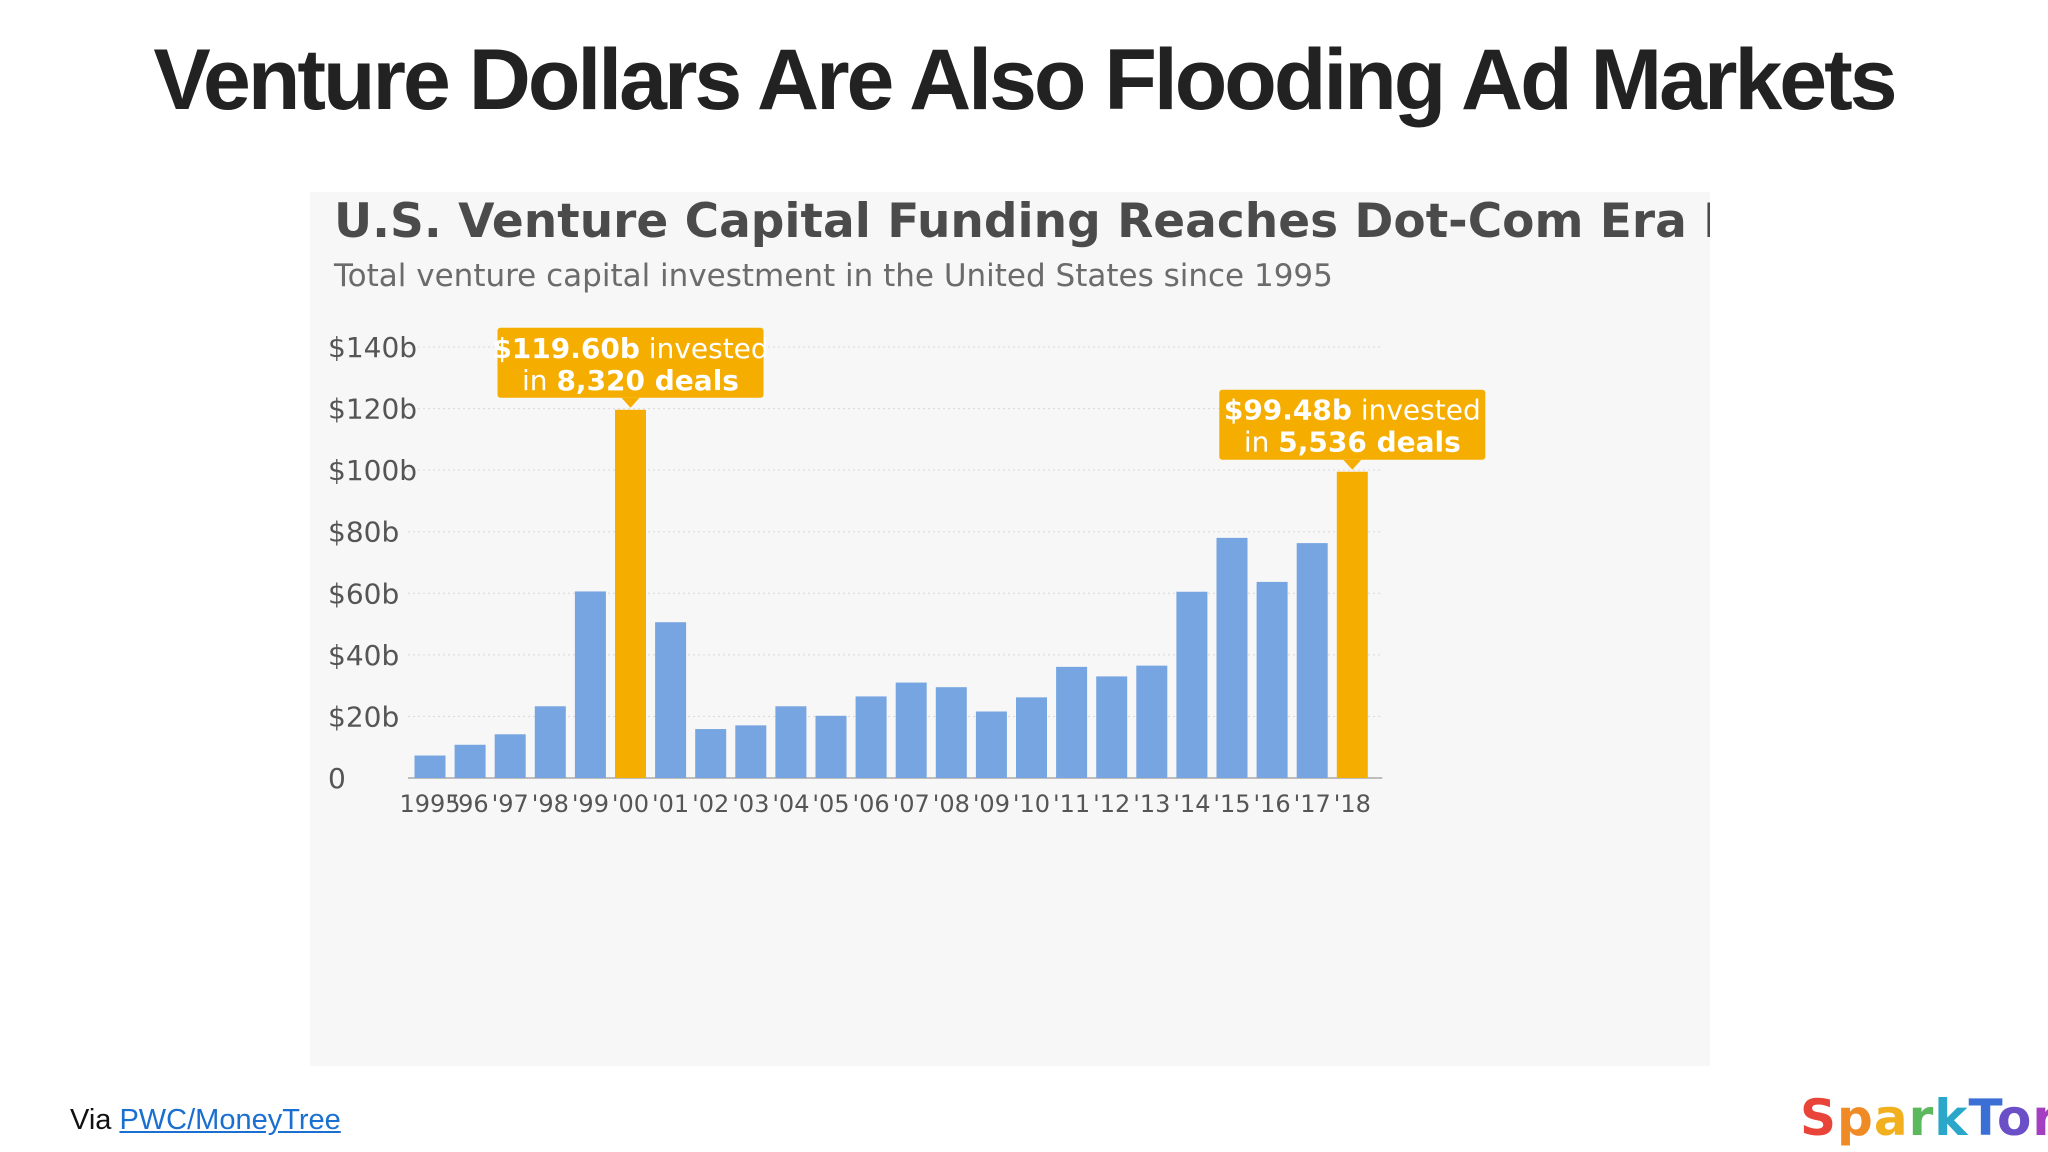 This screenshot has width=2048, height=1152. Describe the element at coordinates (230, 1120) in the screenshot. I see `source-link: PWC/MoneyTree` at that location.